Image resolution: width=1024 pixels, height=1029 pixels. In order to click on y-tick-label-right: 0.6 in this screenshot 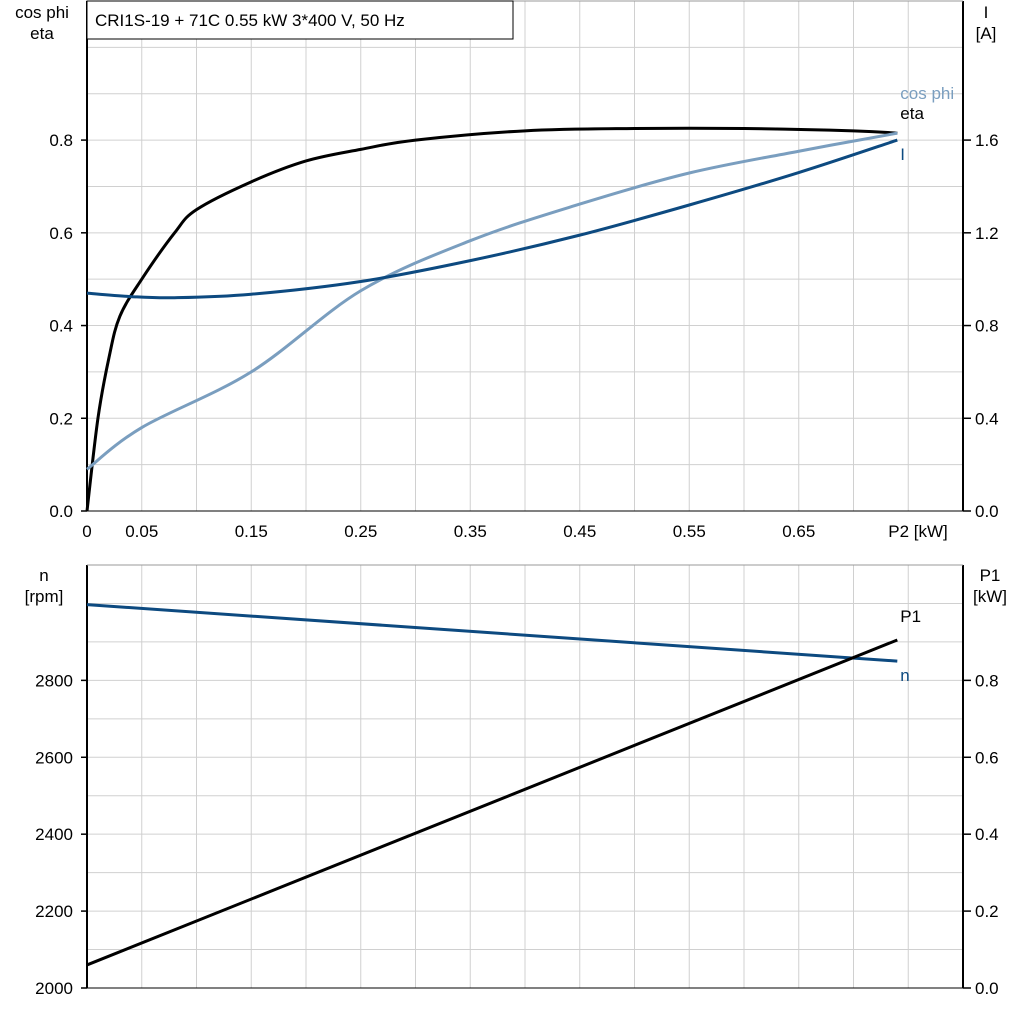, I will do `click(987, 757)`.